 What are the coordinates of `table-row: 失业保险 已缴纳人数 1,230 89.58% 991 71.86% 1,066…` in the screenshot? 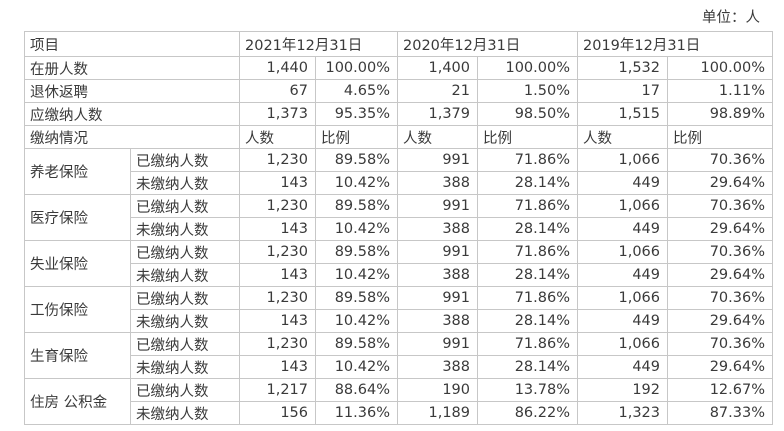 It's located at (398, 263).